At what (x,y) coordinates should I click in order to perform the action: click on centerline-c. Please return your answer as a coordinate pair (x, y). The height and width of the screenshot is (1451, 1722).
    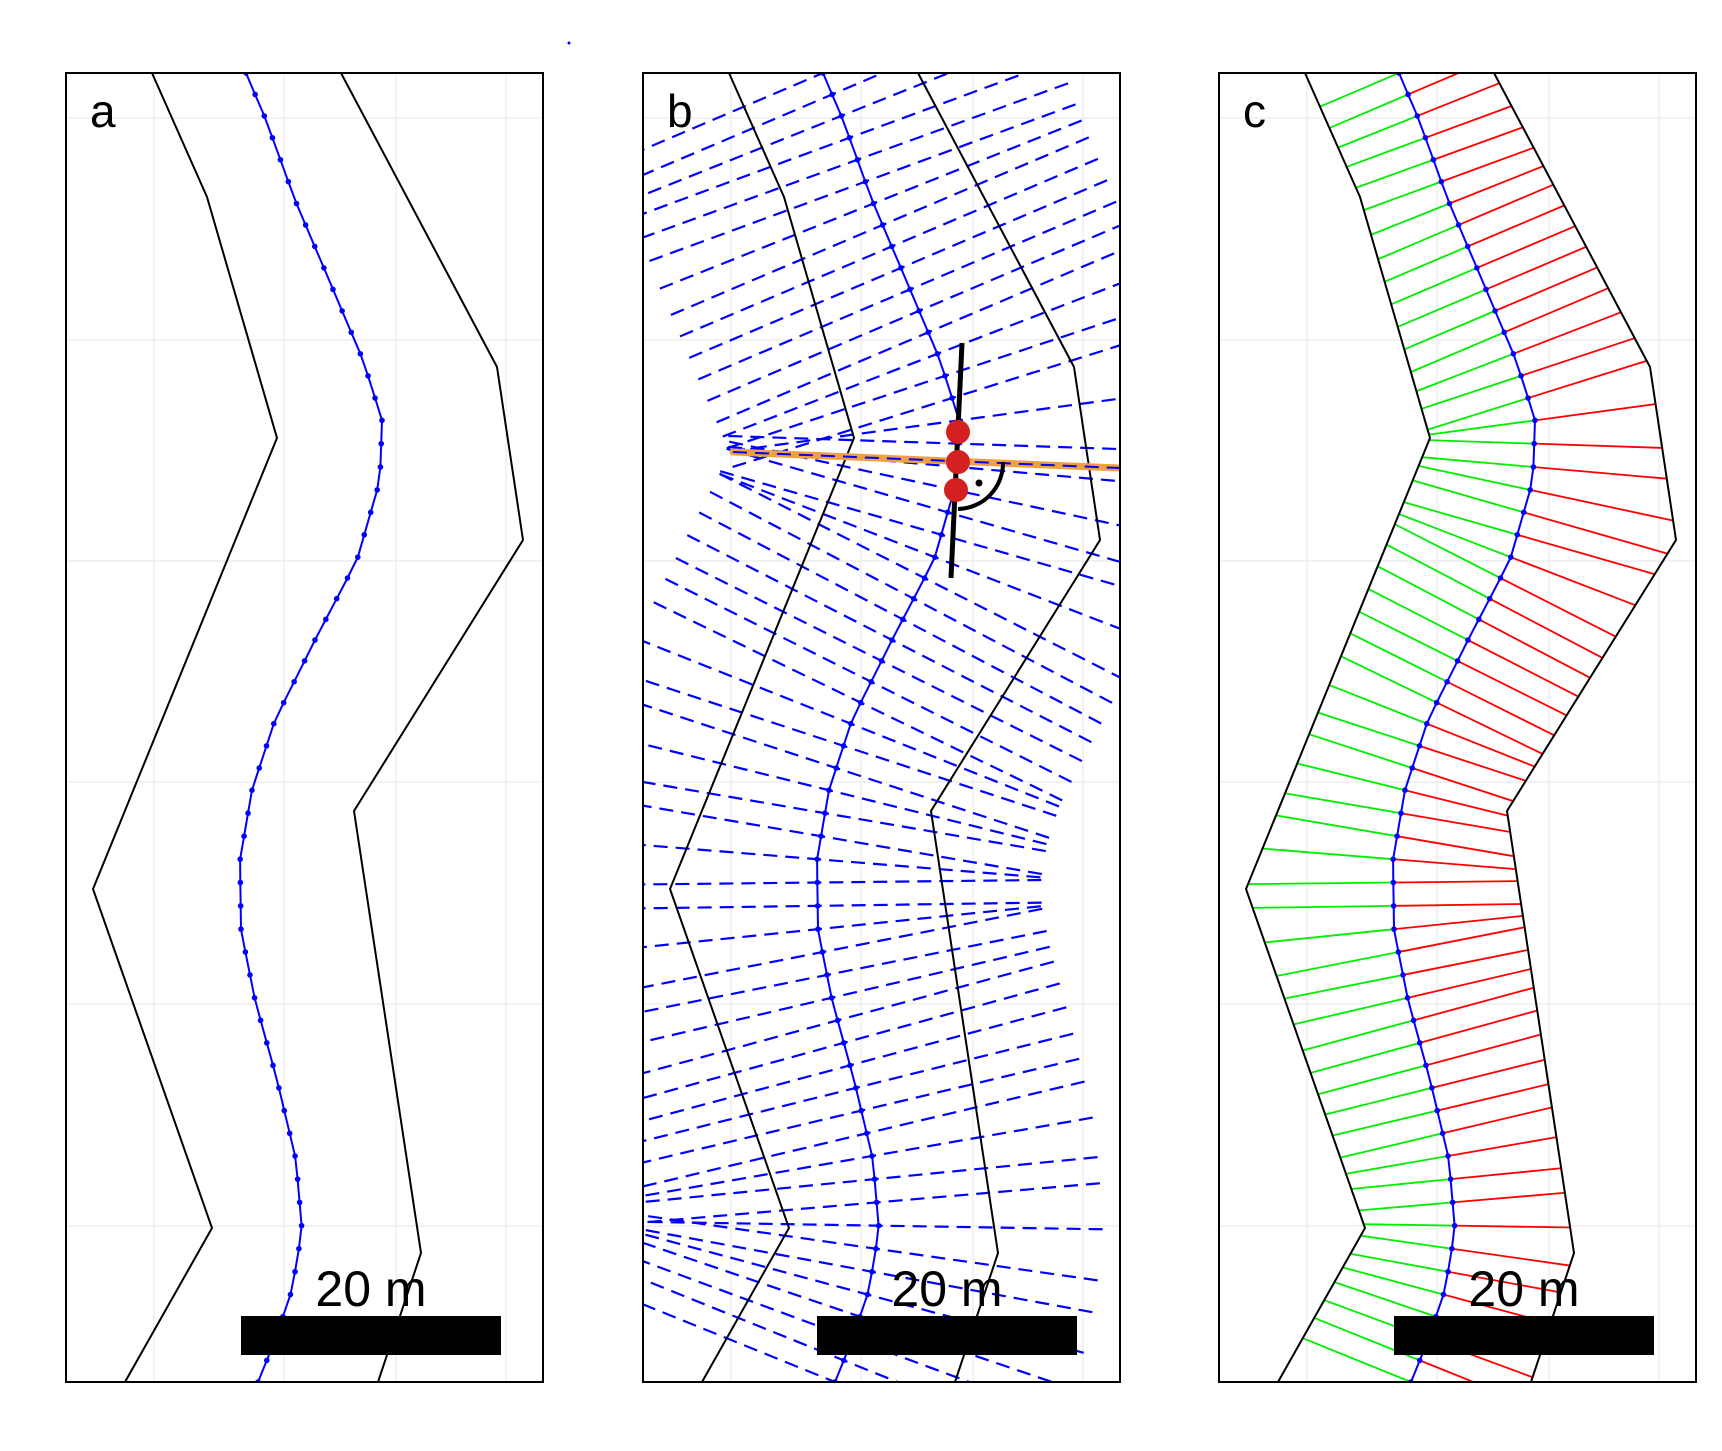
    Looking at the image, I should click on (1464, 727).